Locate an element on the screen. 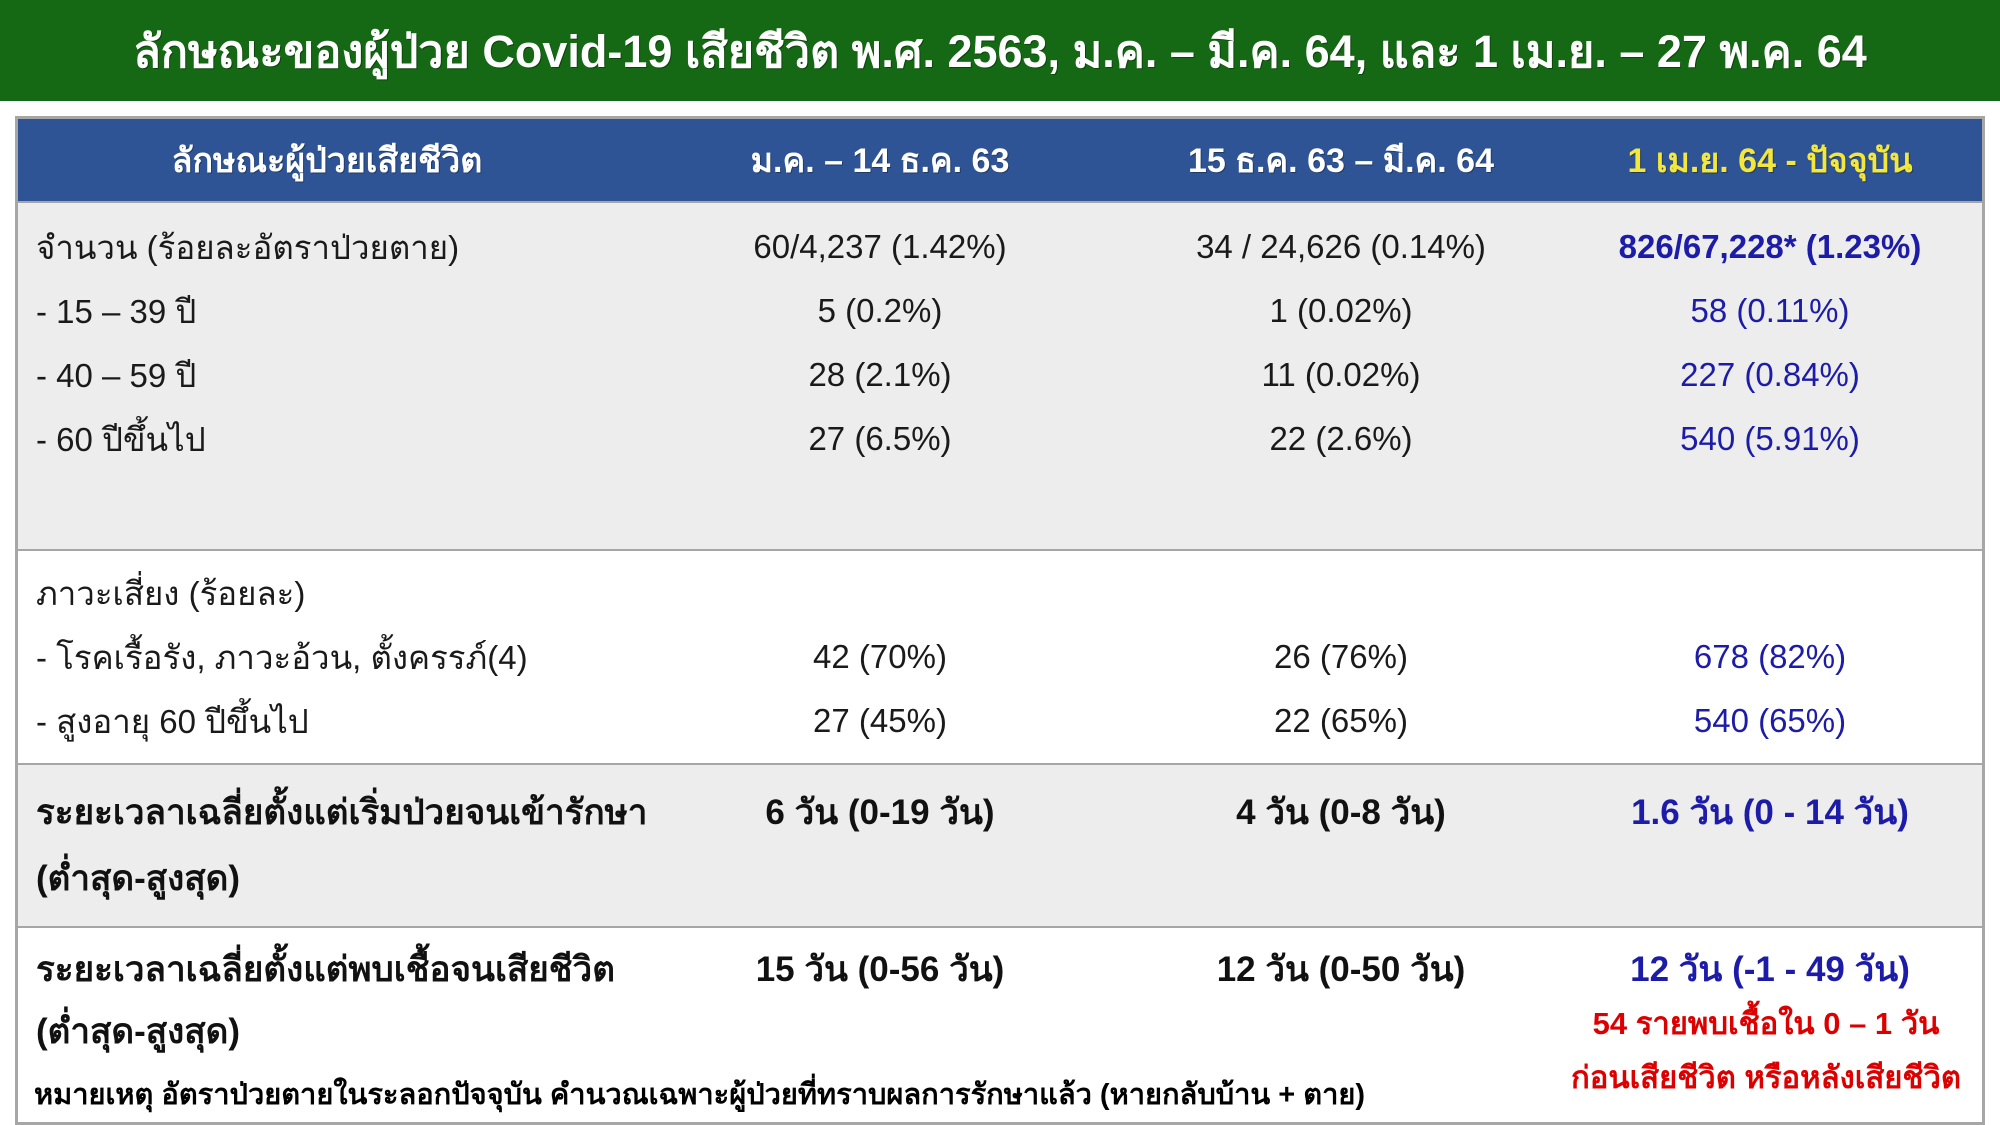 This screenshot has height=1125, width=2000. row-label: จำนวน (ร้อยละอัตราป่วยตาย) is located at coordinates (248, 247).